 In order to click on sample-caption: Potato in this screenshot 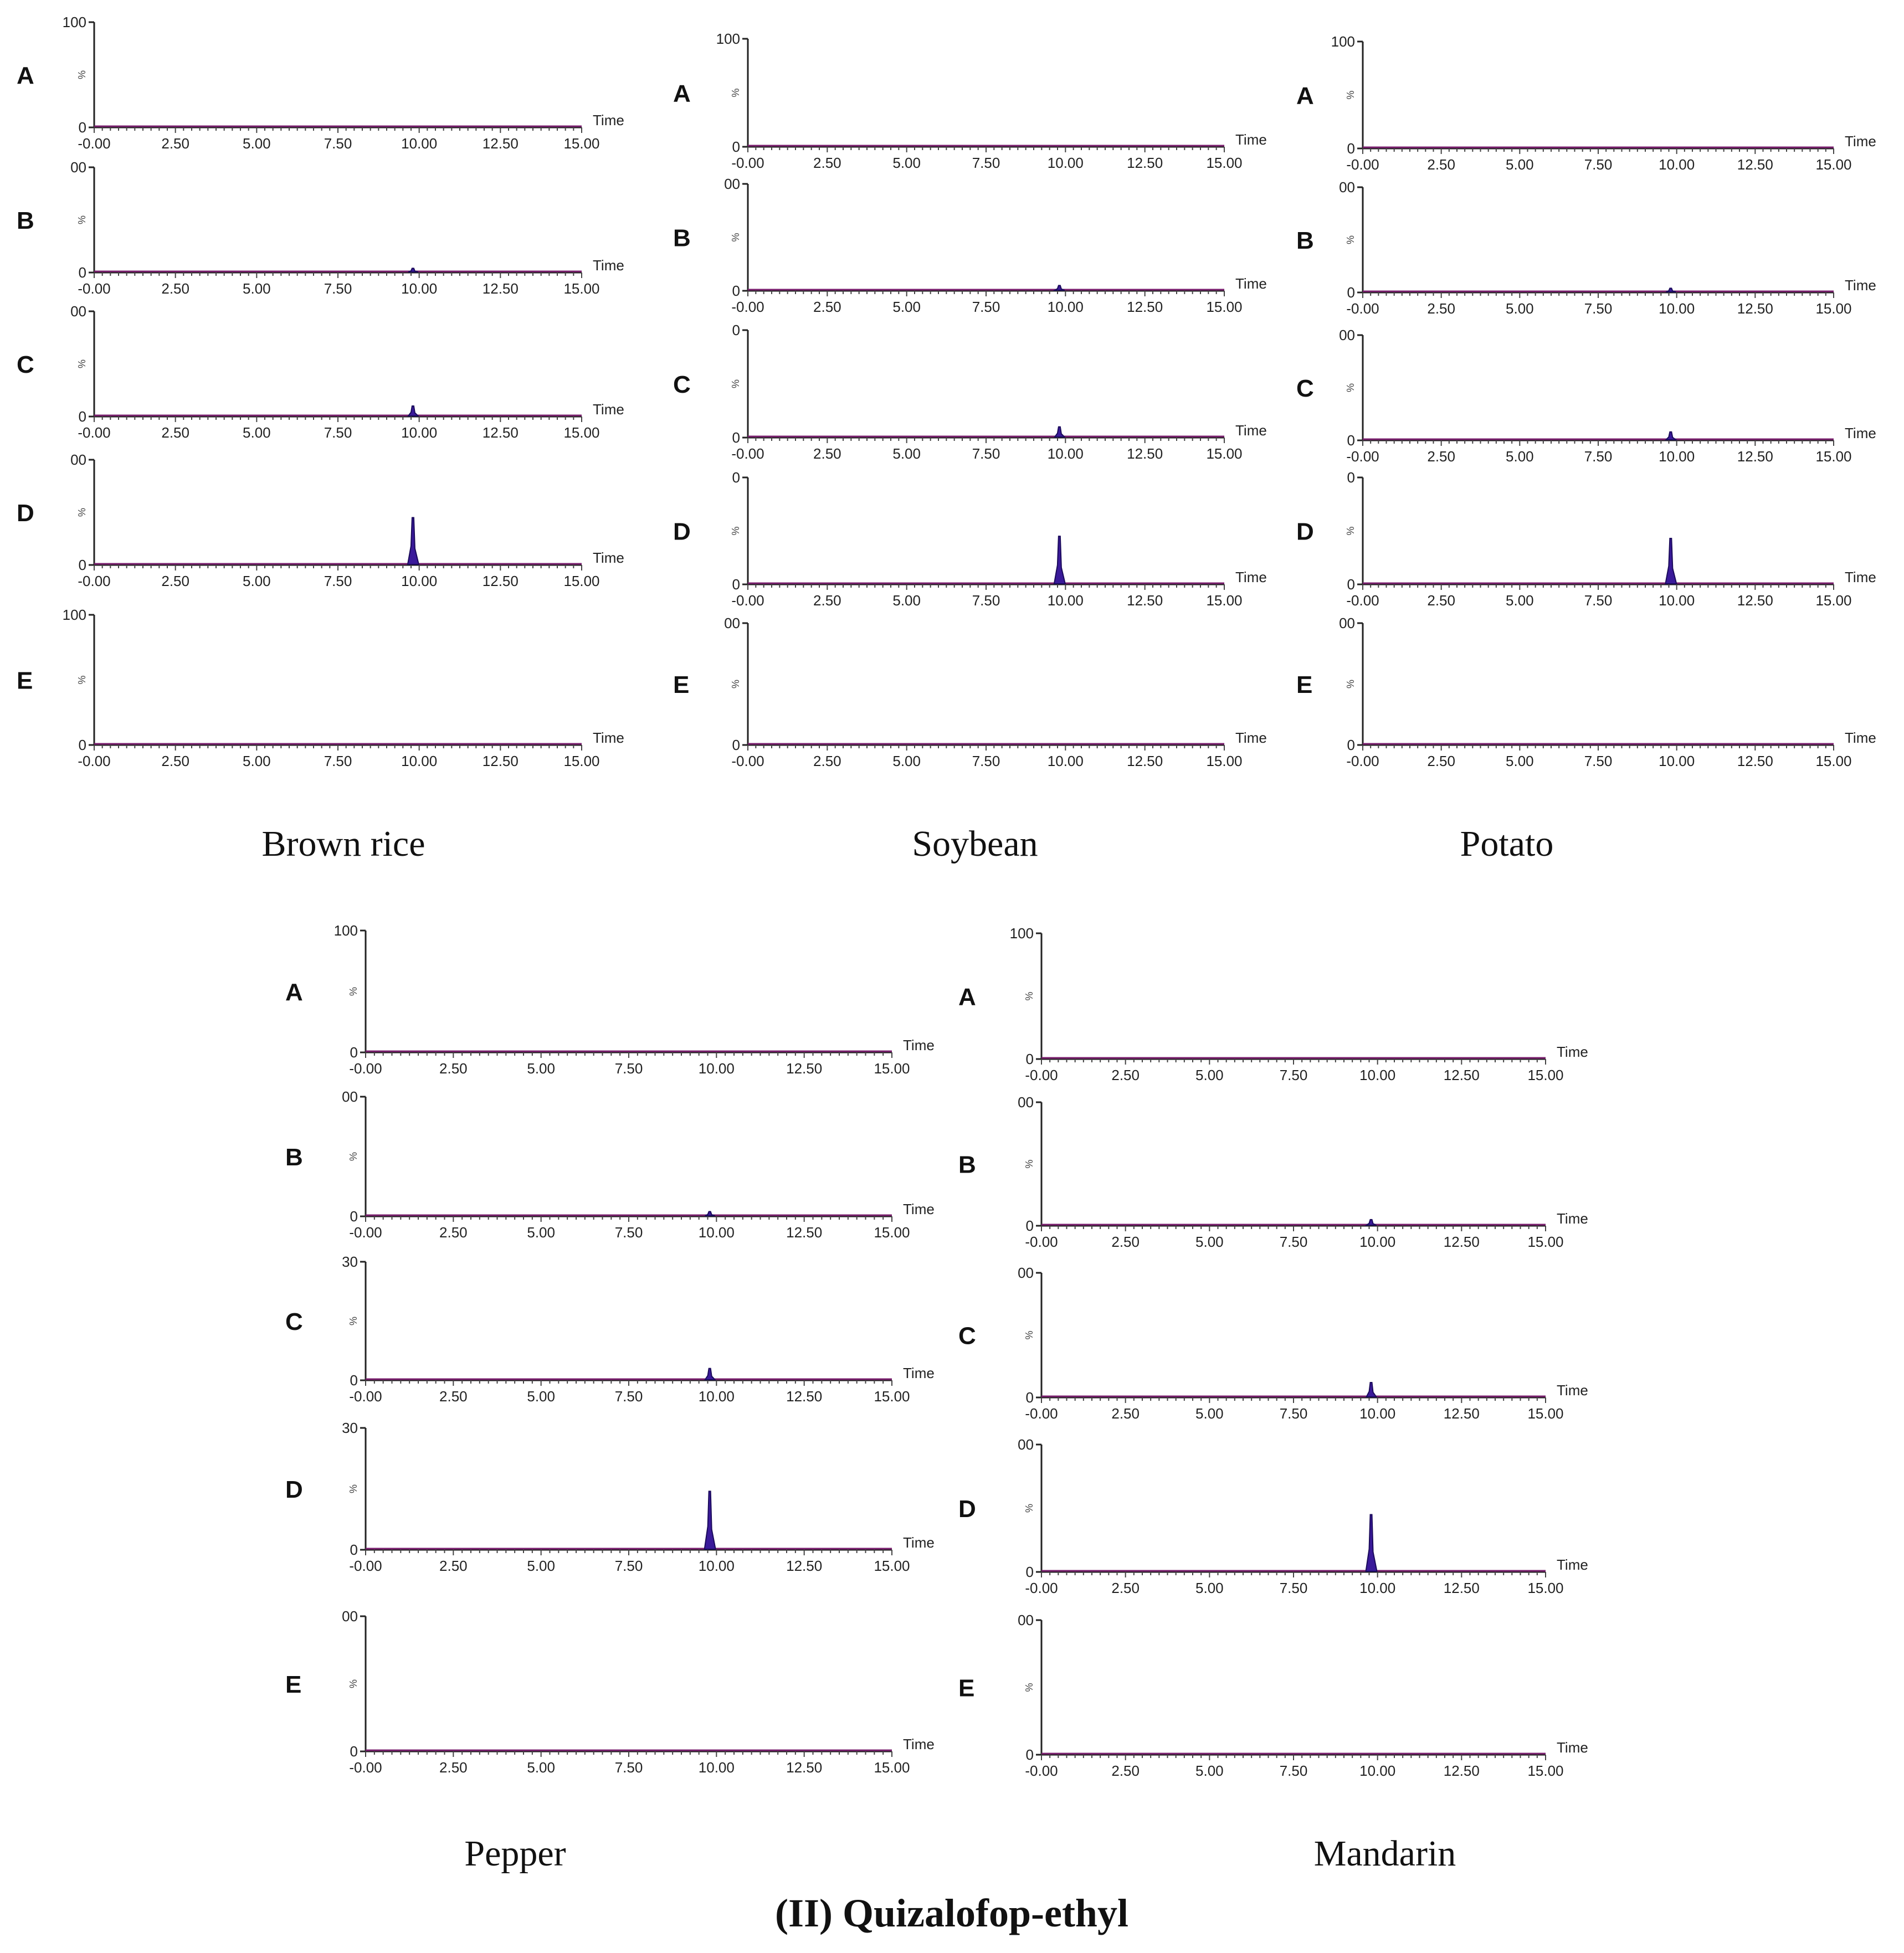, I will do `click(1507, 844)`.